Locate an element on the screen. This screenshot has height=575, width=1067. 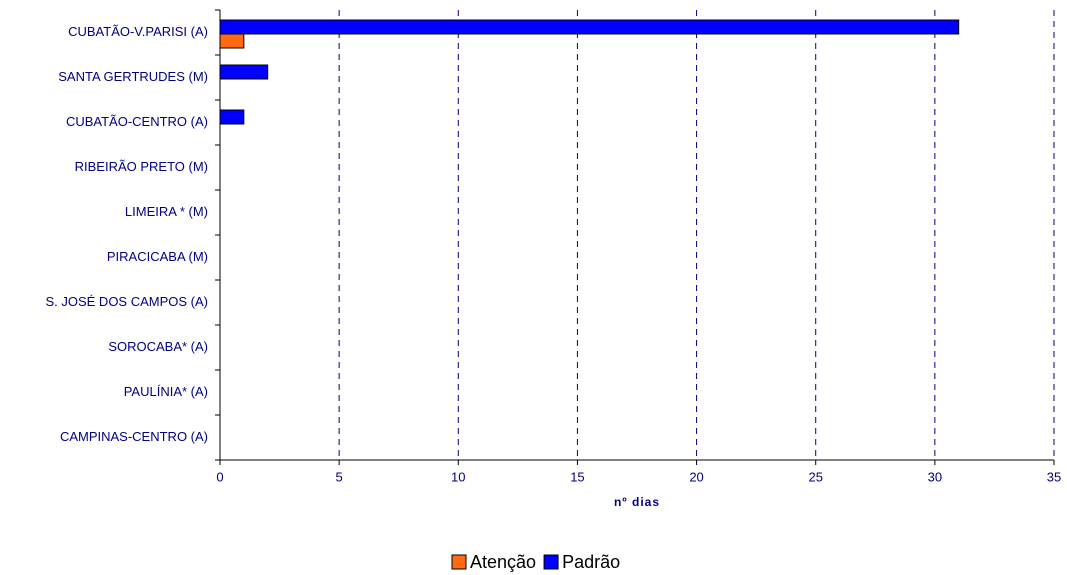
y-tick-label: S. JOSÉ DOS CAMPOS (A) is located at coordinates (126, 301).